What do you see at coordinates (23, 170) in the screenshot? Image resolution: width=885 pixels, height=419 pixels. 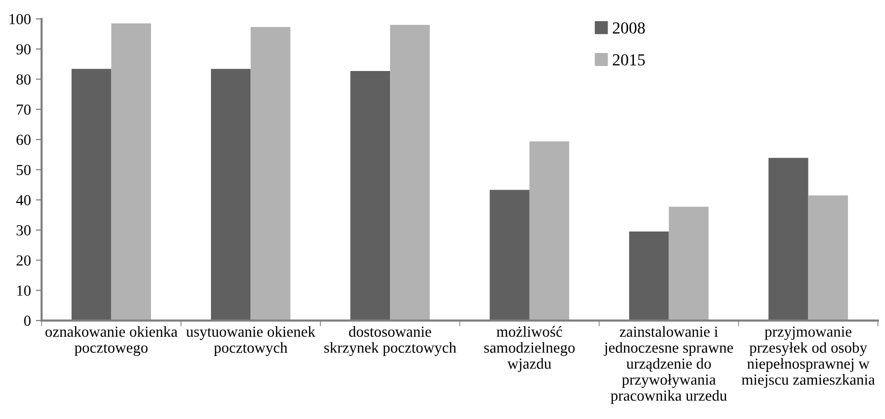 I see `y-tick-label: 50` at bounding box center [23, 170].